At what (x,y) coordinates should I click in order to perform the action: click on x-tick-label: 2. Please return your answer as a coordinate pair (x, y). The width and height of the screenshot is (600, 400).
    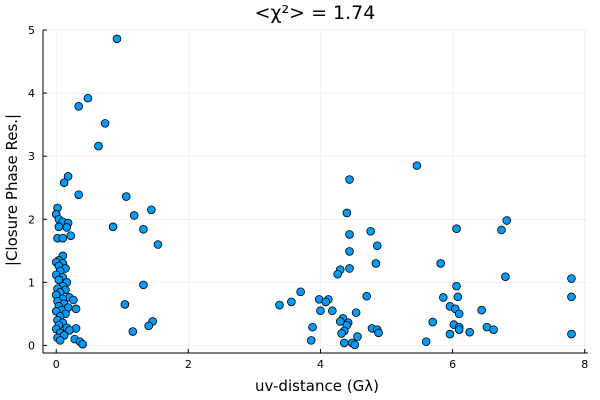
    Looking at the image, I should click on (188, 364).